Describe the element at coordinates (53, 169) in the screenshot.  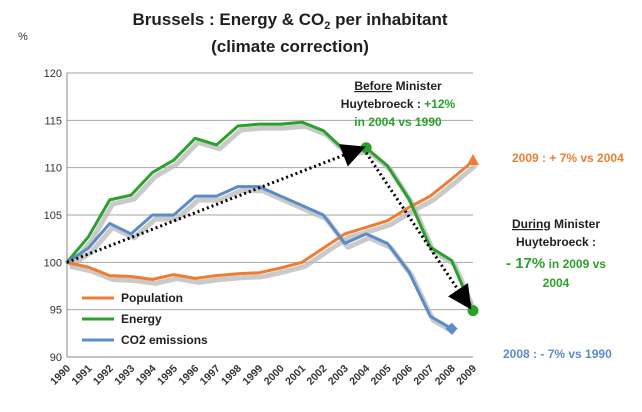
I see `y-tick-label: 110` at that location.